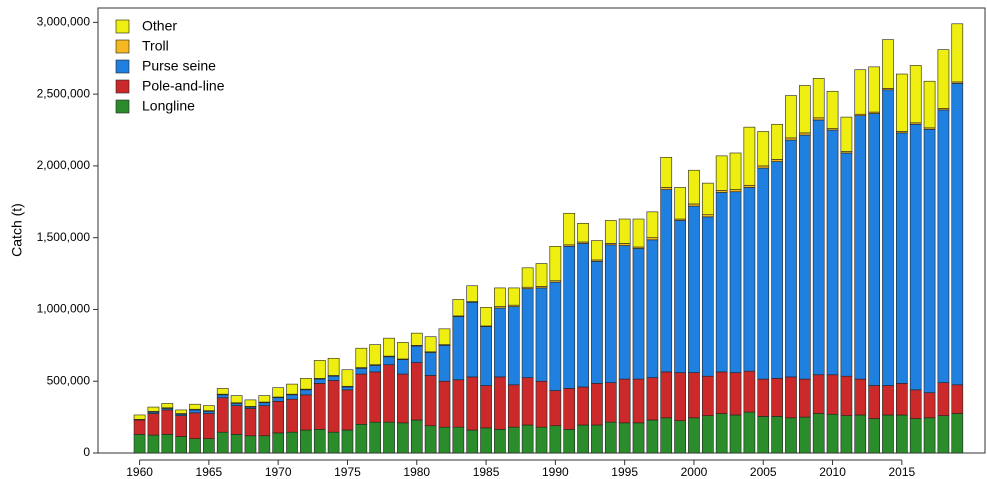 Image resolution: width=987 pixels, height=479 pixels. What do you see at coordinates (155, 46) in the screenshot?
I see `legend-label: Troll` at bounding box center [155, 46].